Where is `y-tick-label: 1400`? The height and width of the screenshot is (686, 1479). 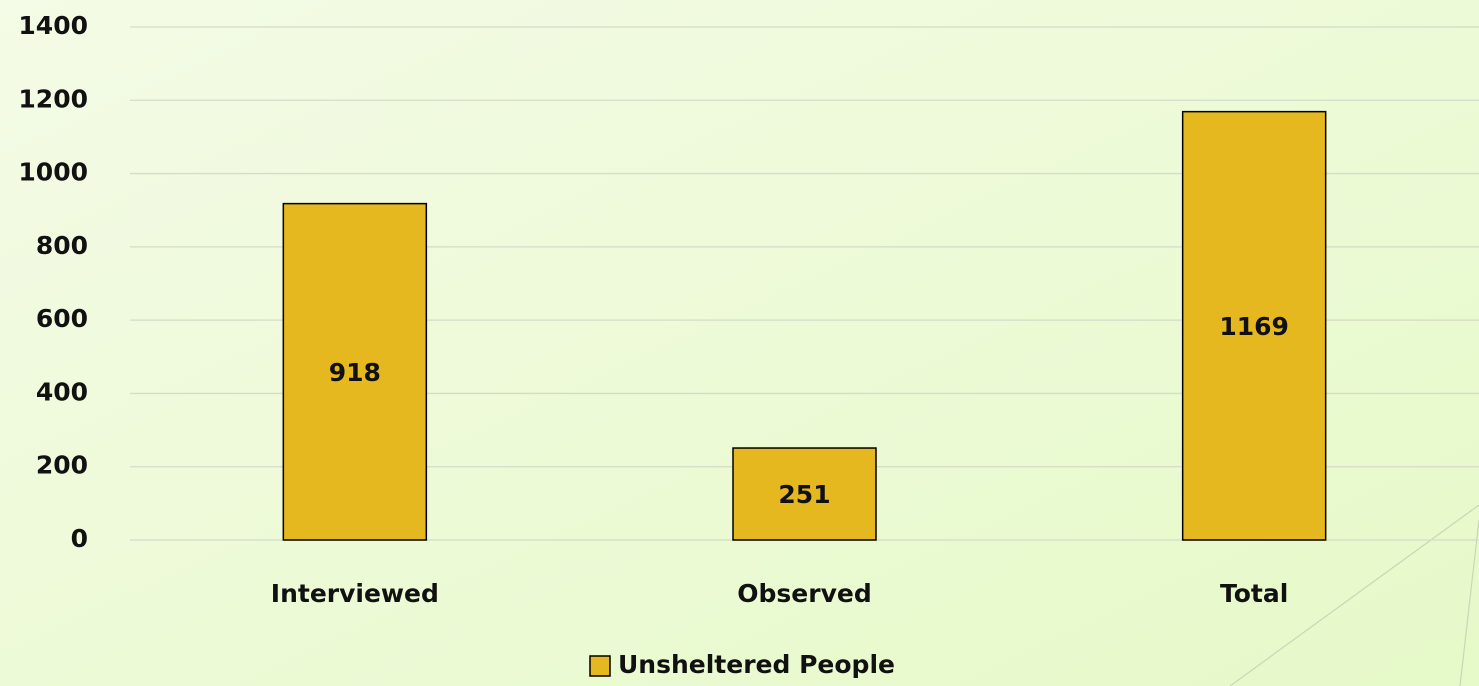 y-tick-label: 1400 is located at coordinates (53, 25).